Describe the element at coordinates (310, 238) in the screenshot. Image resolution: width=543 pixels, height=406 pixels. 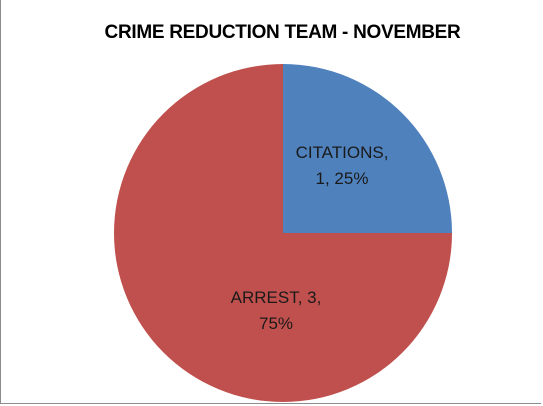
I see `pie-labels: CITATIONS, 1, 25% ARREST, 3, 75%` at that location.